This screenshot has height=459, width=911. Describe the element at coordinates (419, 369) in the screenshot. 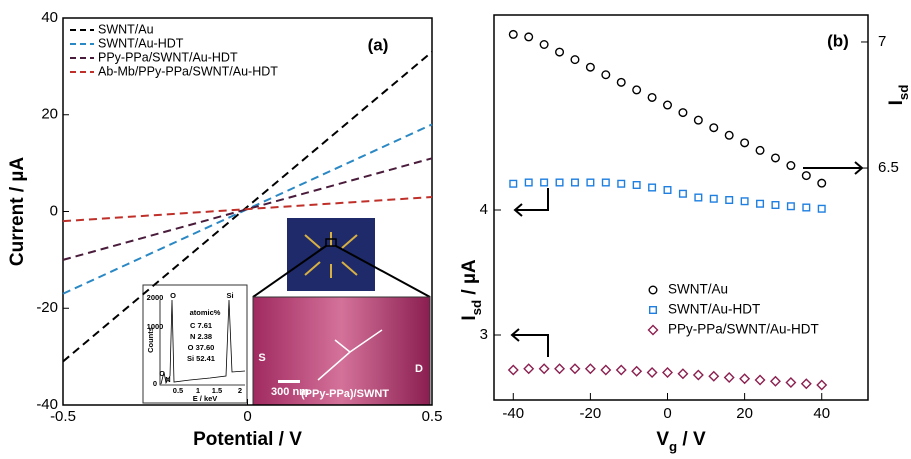

I see `inset-text: D` at that location.